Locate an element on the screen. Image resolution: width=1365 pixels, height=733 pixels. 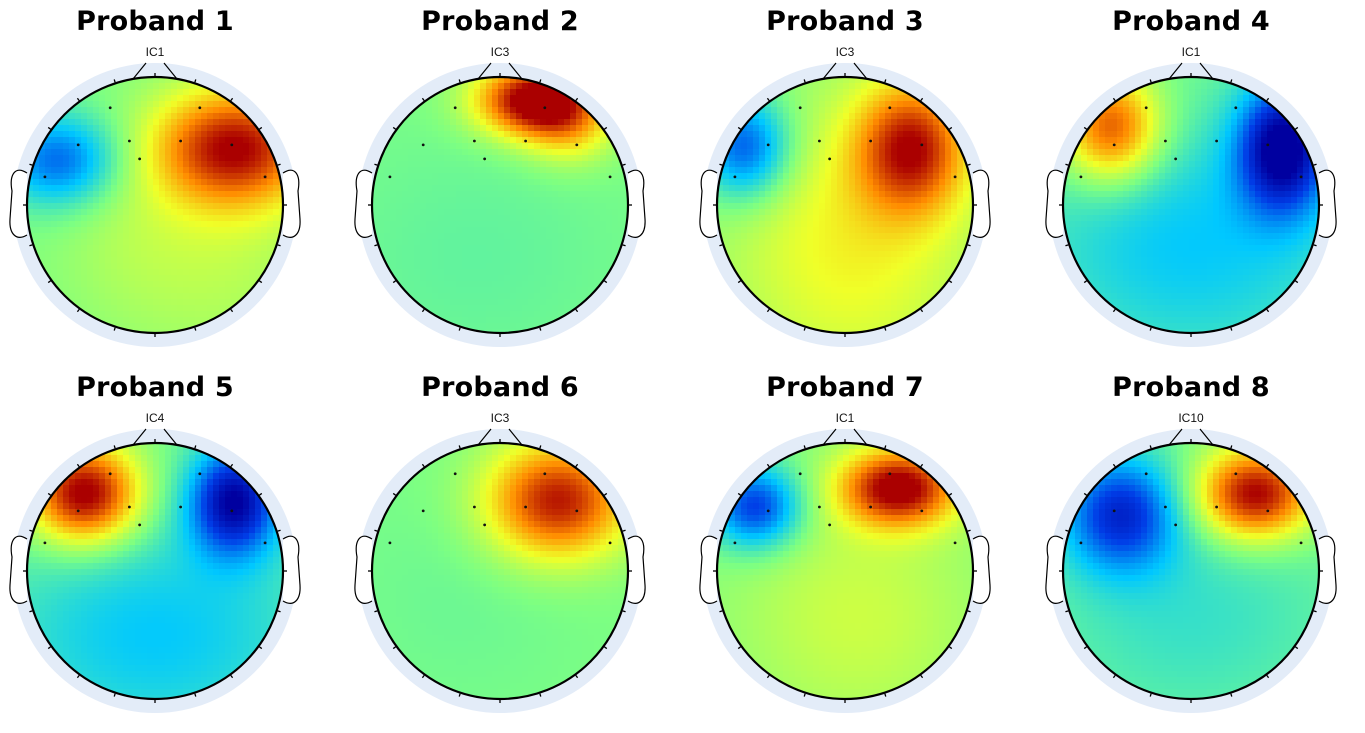
component-label: IC3 is located at coordinates (845, 52).